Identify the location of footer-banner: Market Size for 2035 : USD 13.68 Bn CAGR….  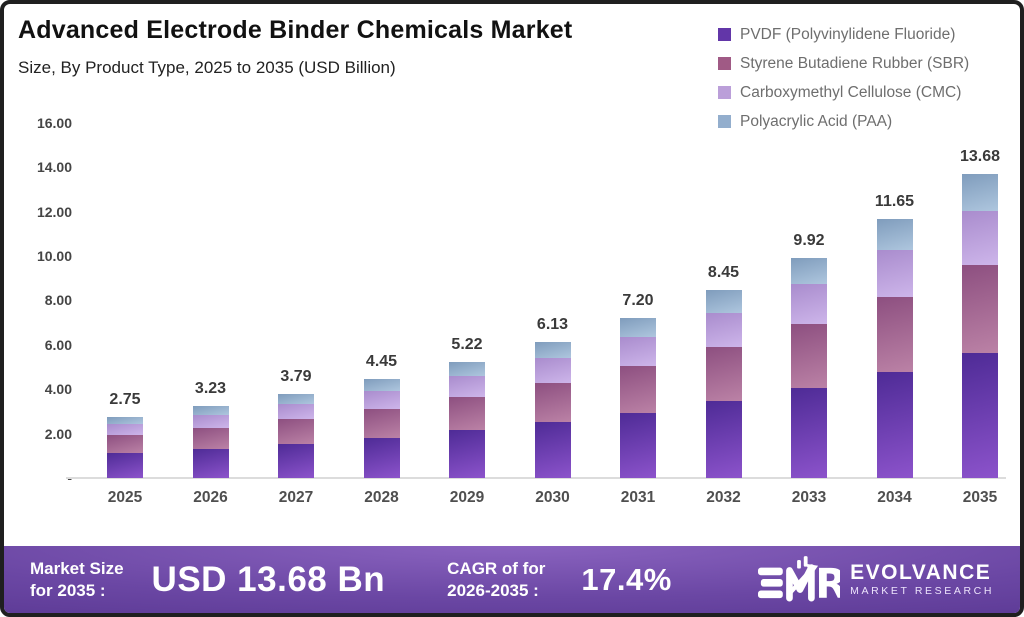
(512, 579).